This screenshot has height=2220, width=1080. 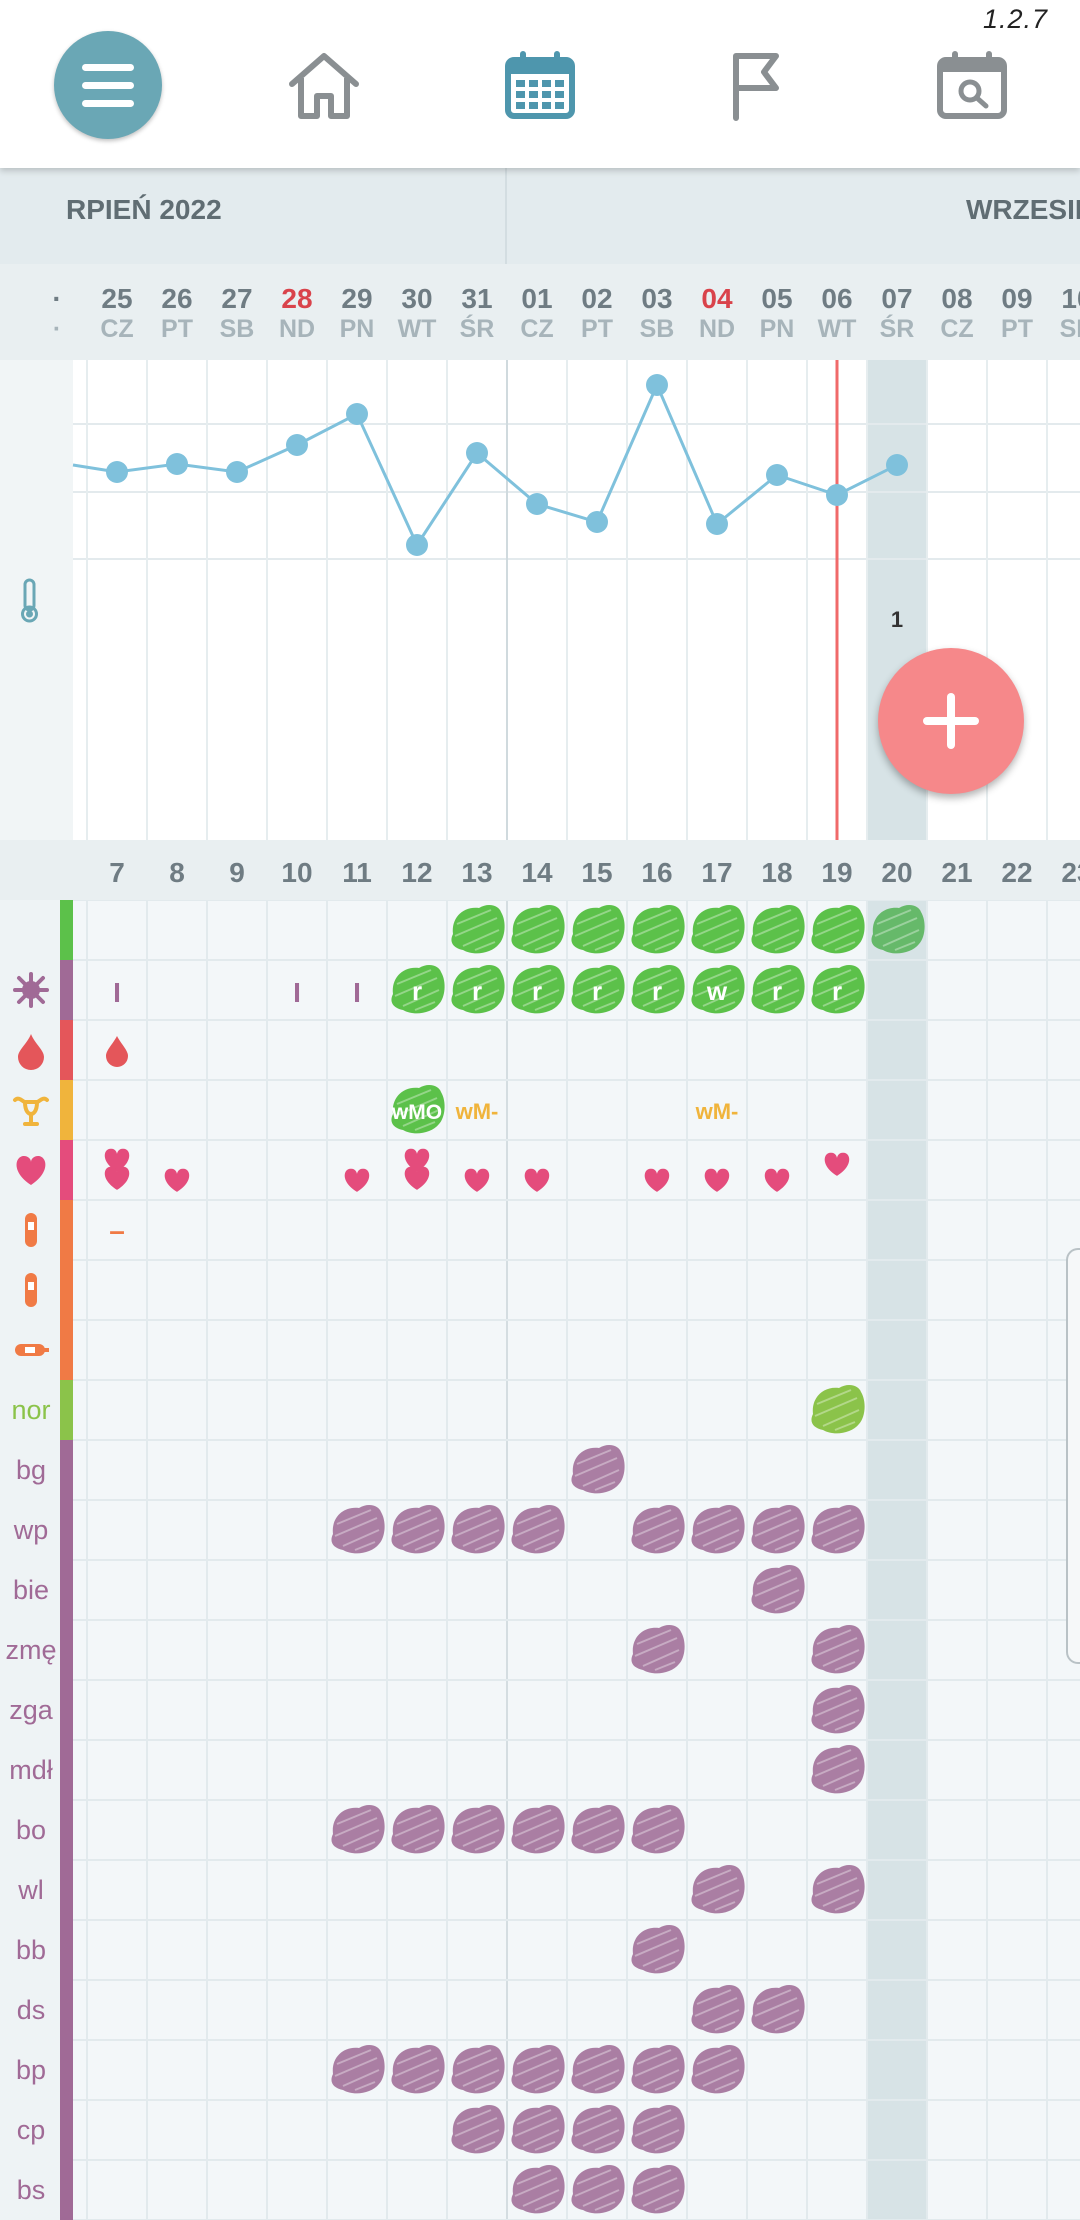 I want to click on date-column-header: 09 PT, so click(x=1017, y=304).